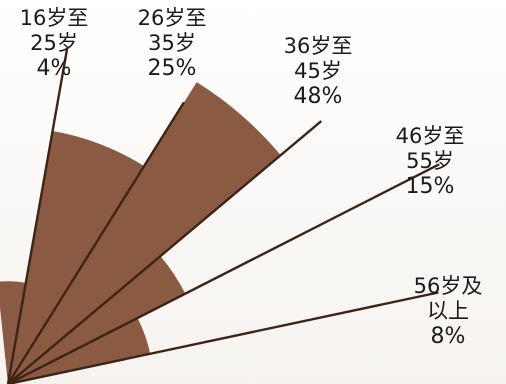  What do you see at coordinates (430, 136) in the screenshot?
I see `label-46-55-group: 46岁至` at bounding box center [430, 136].